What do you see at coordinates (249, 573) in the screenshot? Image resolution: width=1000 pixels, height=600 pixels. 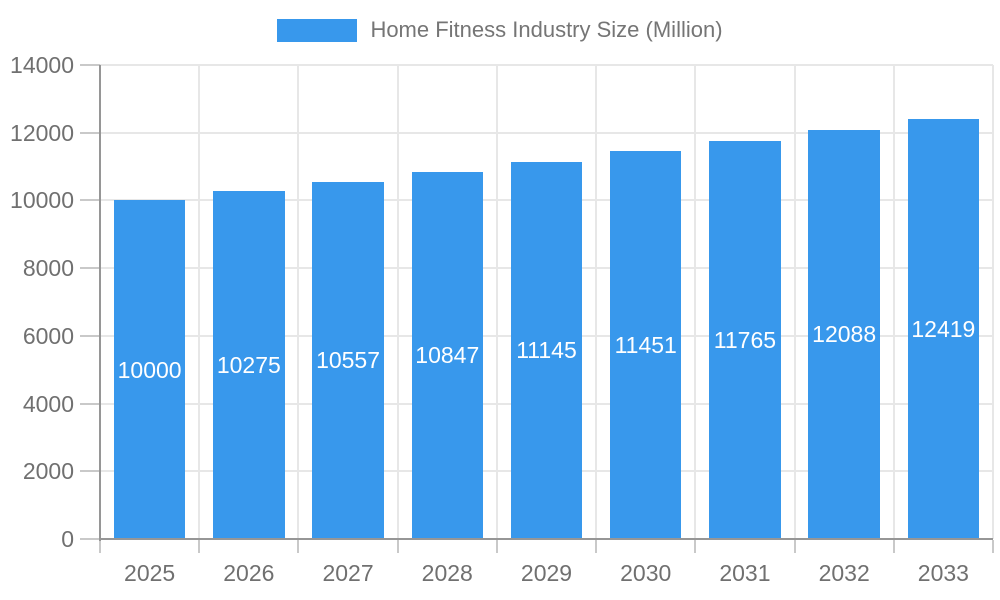 I see `x-tick-label: 2026` at bounding box center [249, 573].